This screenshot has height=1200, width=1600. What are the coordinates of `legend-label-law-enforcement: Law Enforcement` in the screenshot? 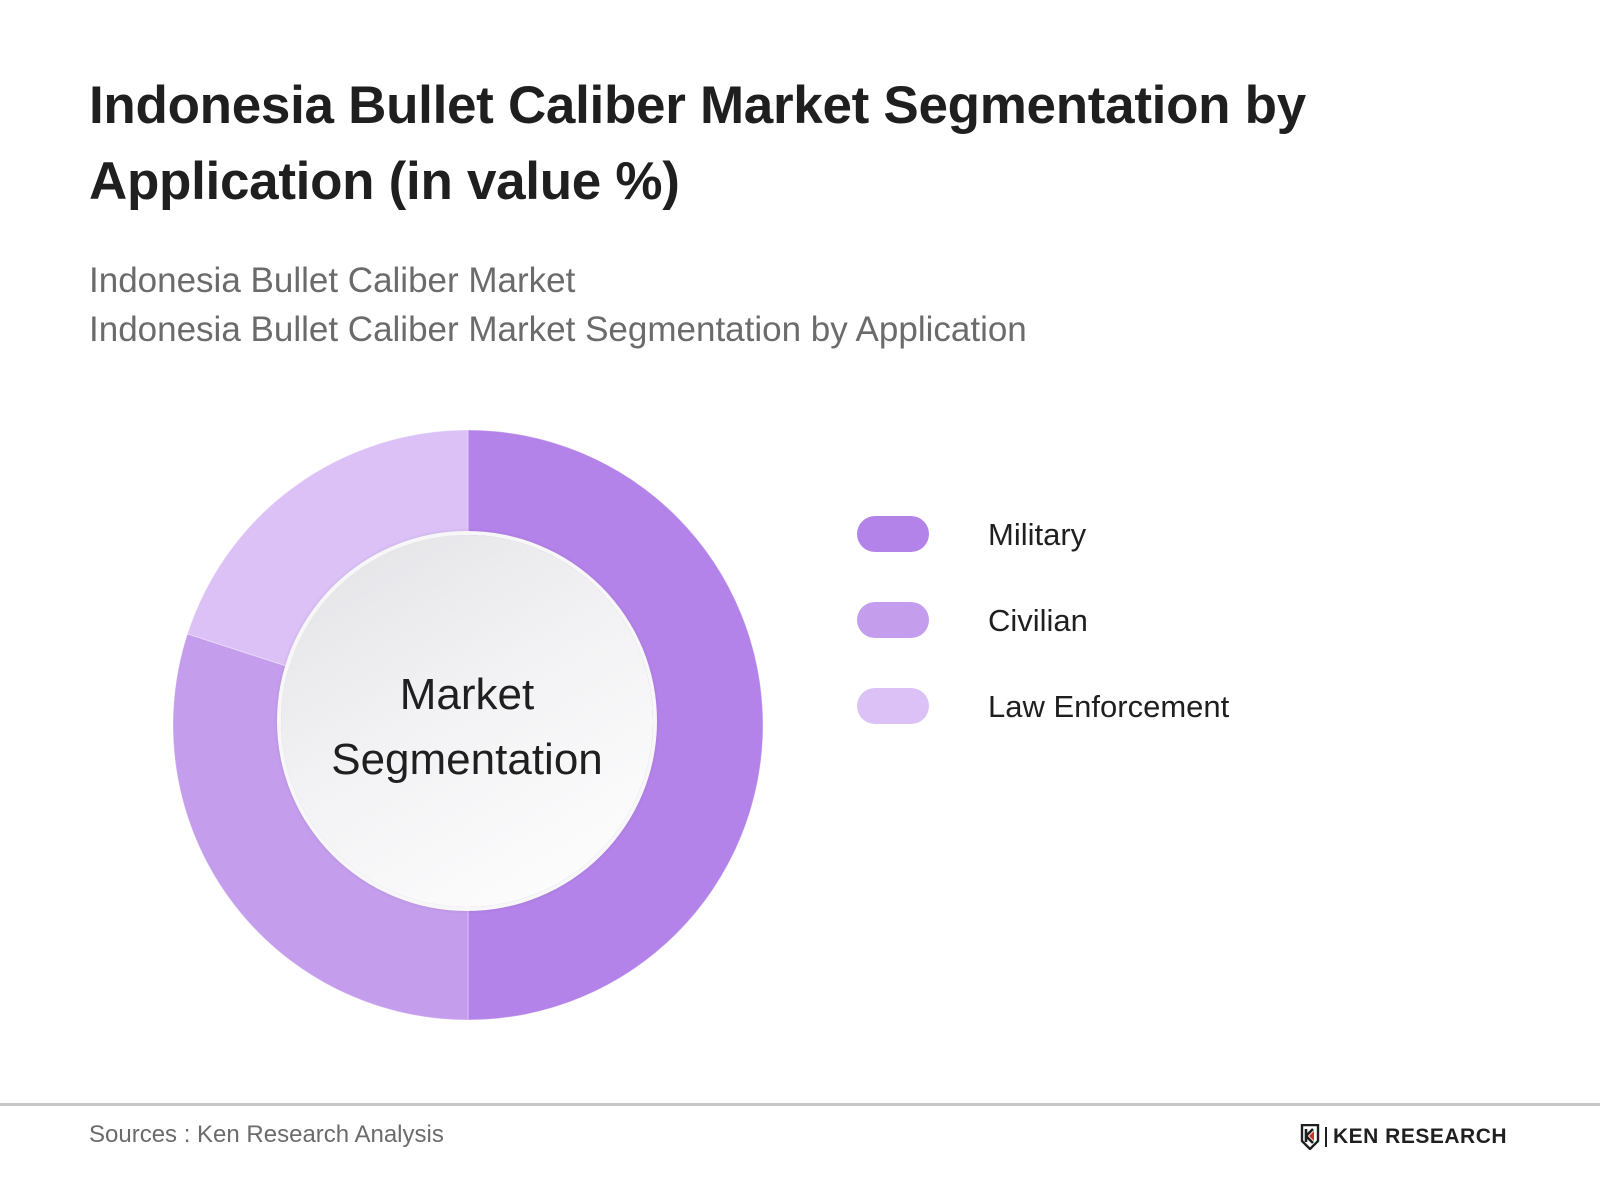 It's located at (1109, 706).